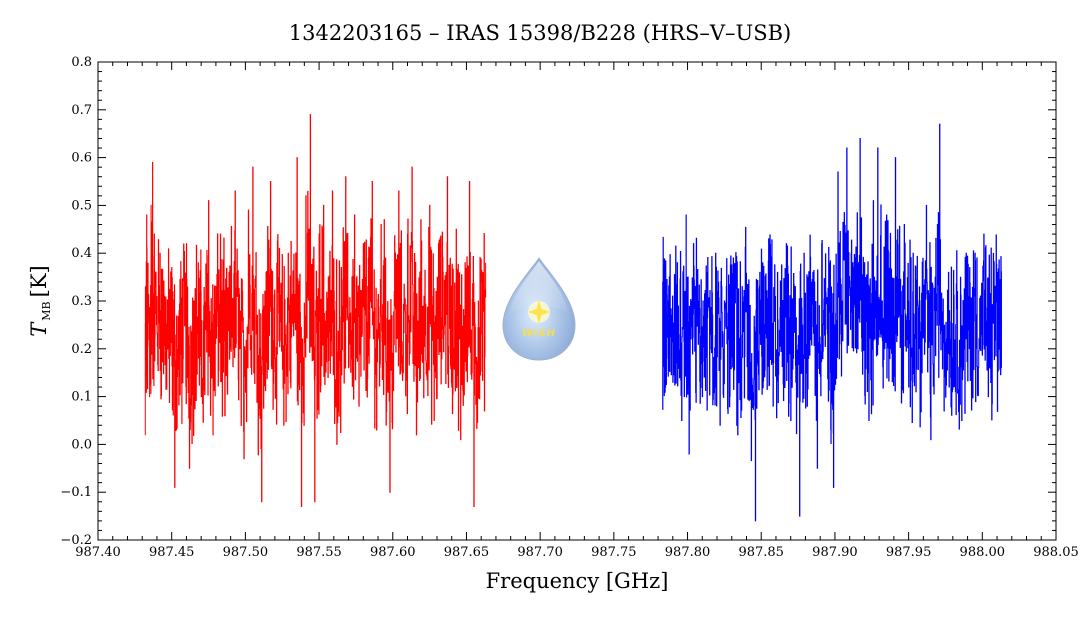 The image size is (1080, 618). What do you see at coordinates (98, 552) in the screenshot?
I see `x-tick-label: 987.40` at bounding box center [98, 552].